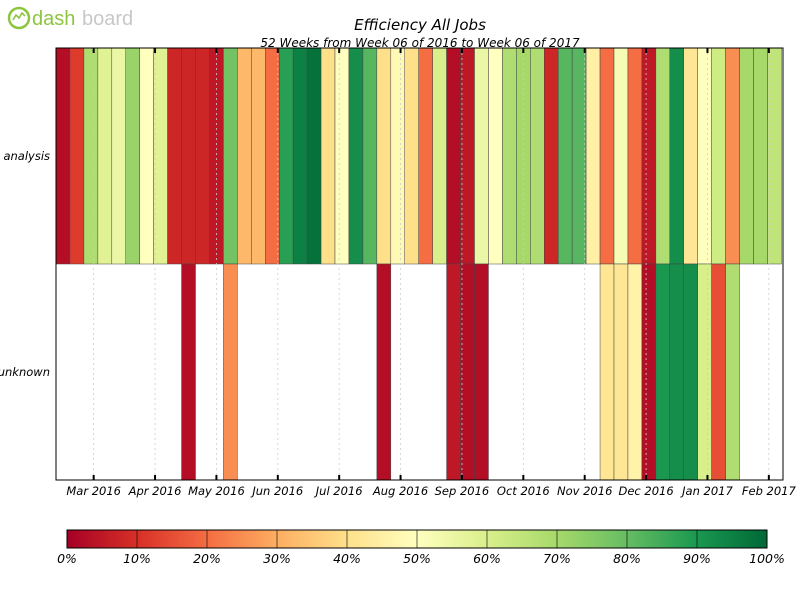 The height and width of the screenshot is (600, 800). Describe the element at coordinates (417, 558) in the screenshot. I see `colorbar-tick-label: 50%` at that location.